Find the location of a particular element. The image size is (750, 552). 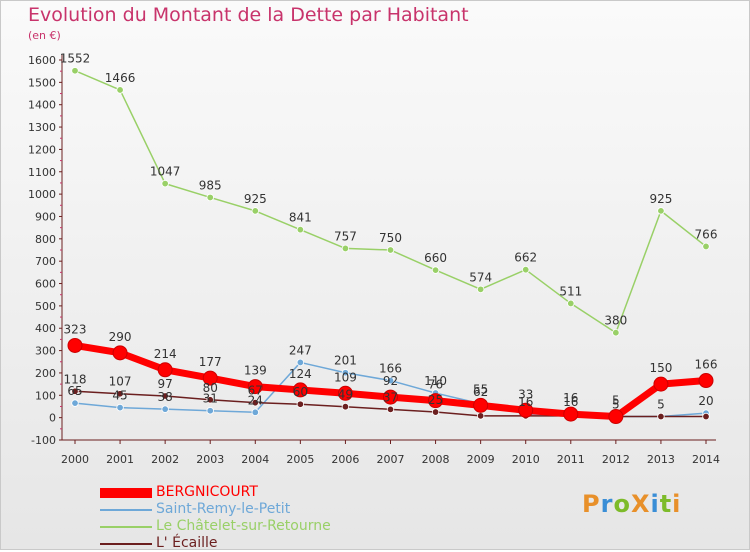

data-label: 201 is located at coordinates (345, 361).